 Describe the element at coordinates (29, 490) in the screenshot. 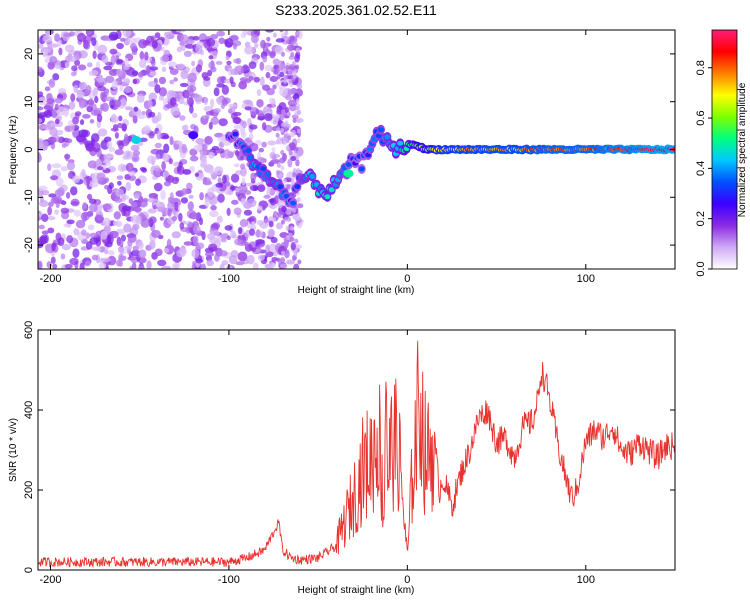

I see `snr-y-tick-label: 200` at that location.